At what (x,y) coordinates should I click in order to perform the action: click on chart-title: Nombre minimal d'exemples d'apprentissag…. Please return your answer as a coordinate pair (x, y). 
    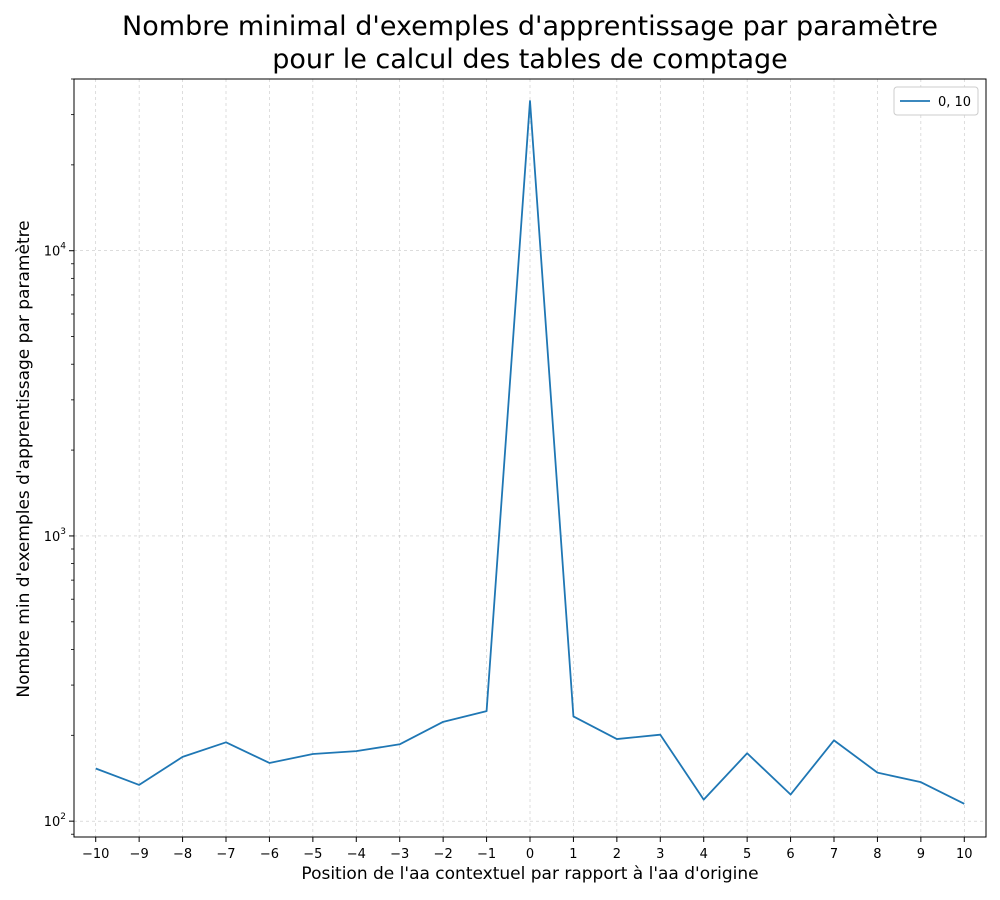
    Looking at the image, I should click on (530, 43).